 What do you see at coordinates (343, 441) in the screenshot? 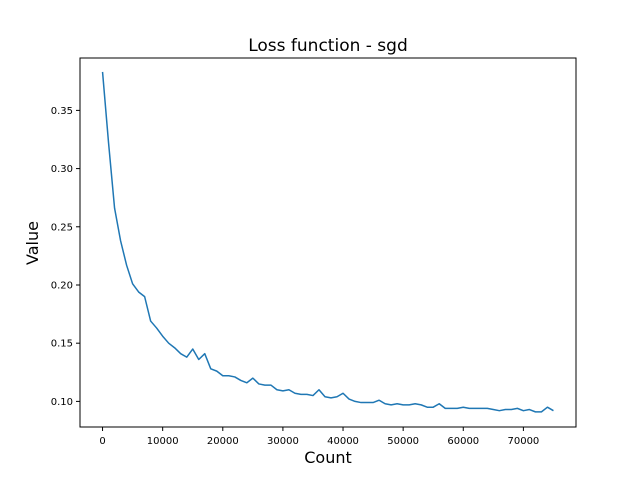
I see `x-tick-label: 40000` at bounding box center [343, 441].